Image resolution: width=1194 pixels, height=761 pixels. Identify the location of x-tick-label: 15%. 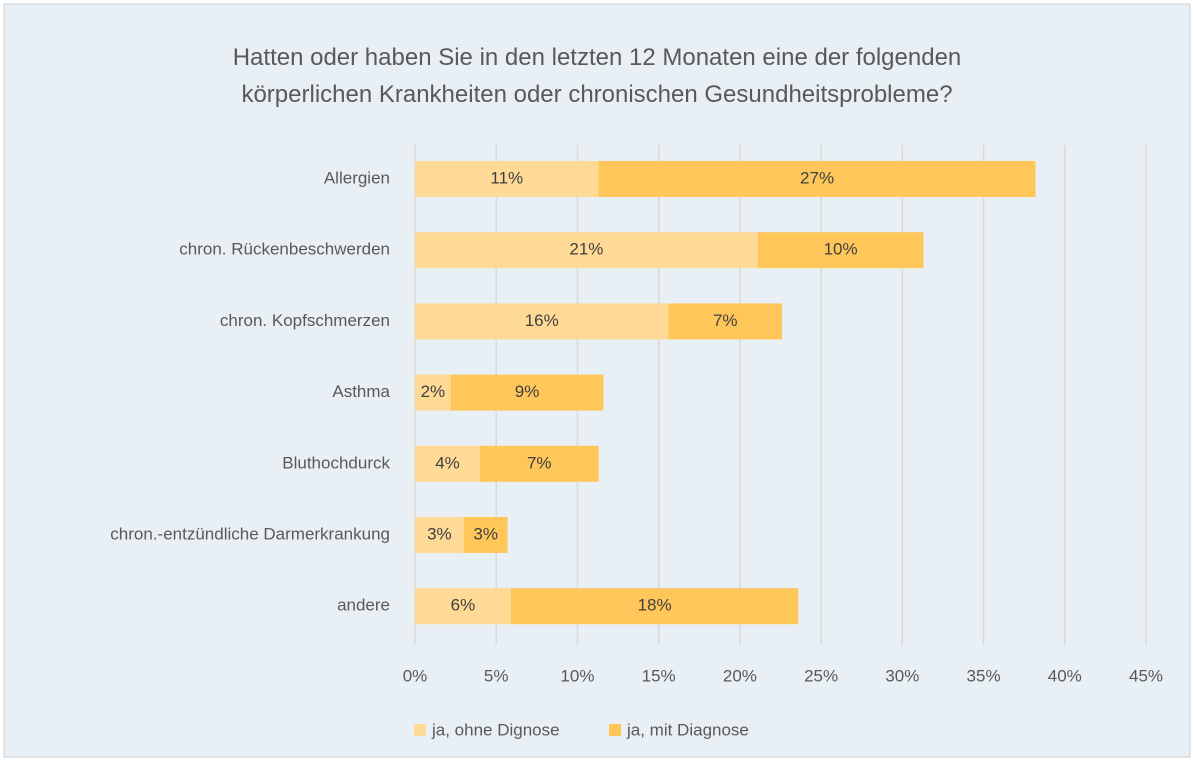
(659, 675).